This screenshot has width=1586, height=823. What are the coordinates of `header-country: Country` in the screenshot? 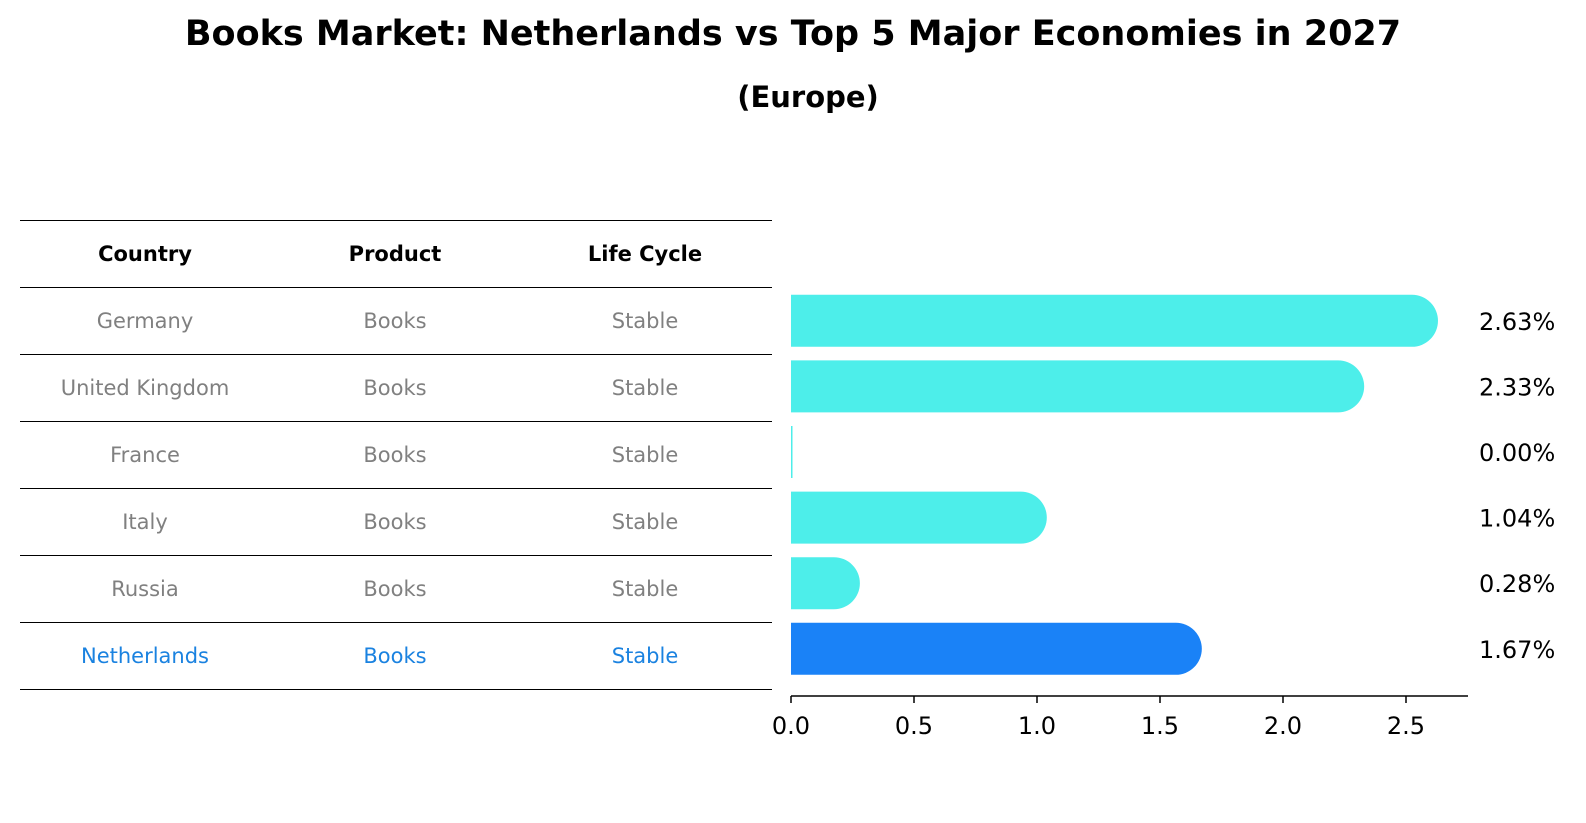 It's located at (145, 254).